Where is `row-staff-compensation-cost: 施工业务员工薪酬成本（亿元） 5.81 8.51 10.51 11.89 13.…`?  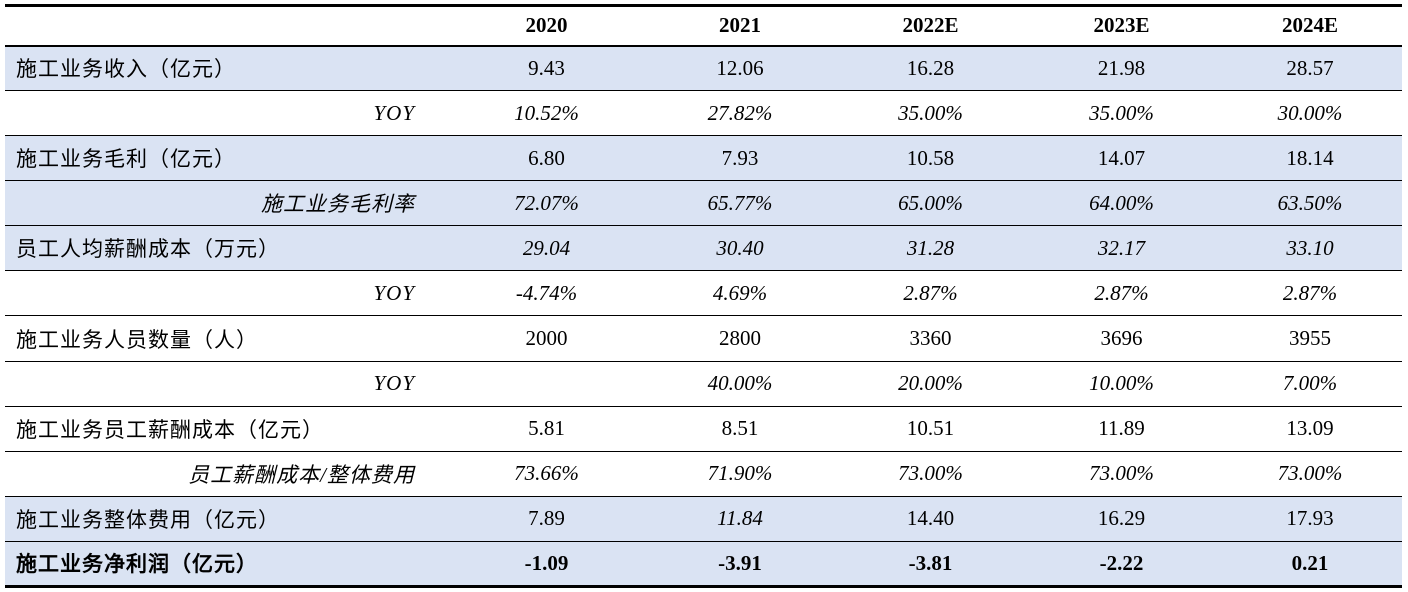 row-staff-compensation-cost: 施工业务员工薪酬成本（亿元） 5.81 8.51 10.51 11.89 13.… is located at coordinates (703, 429).